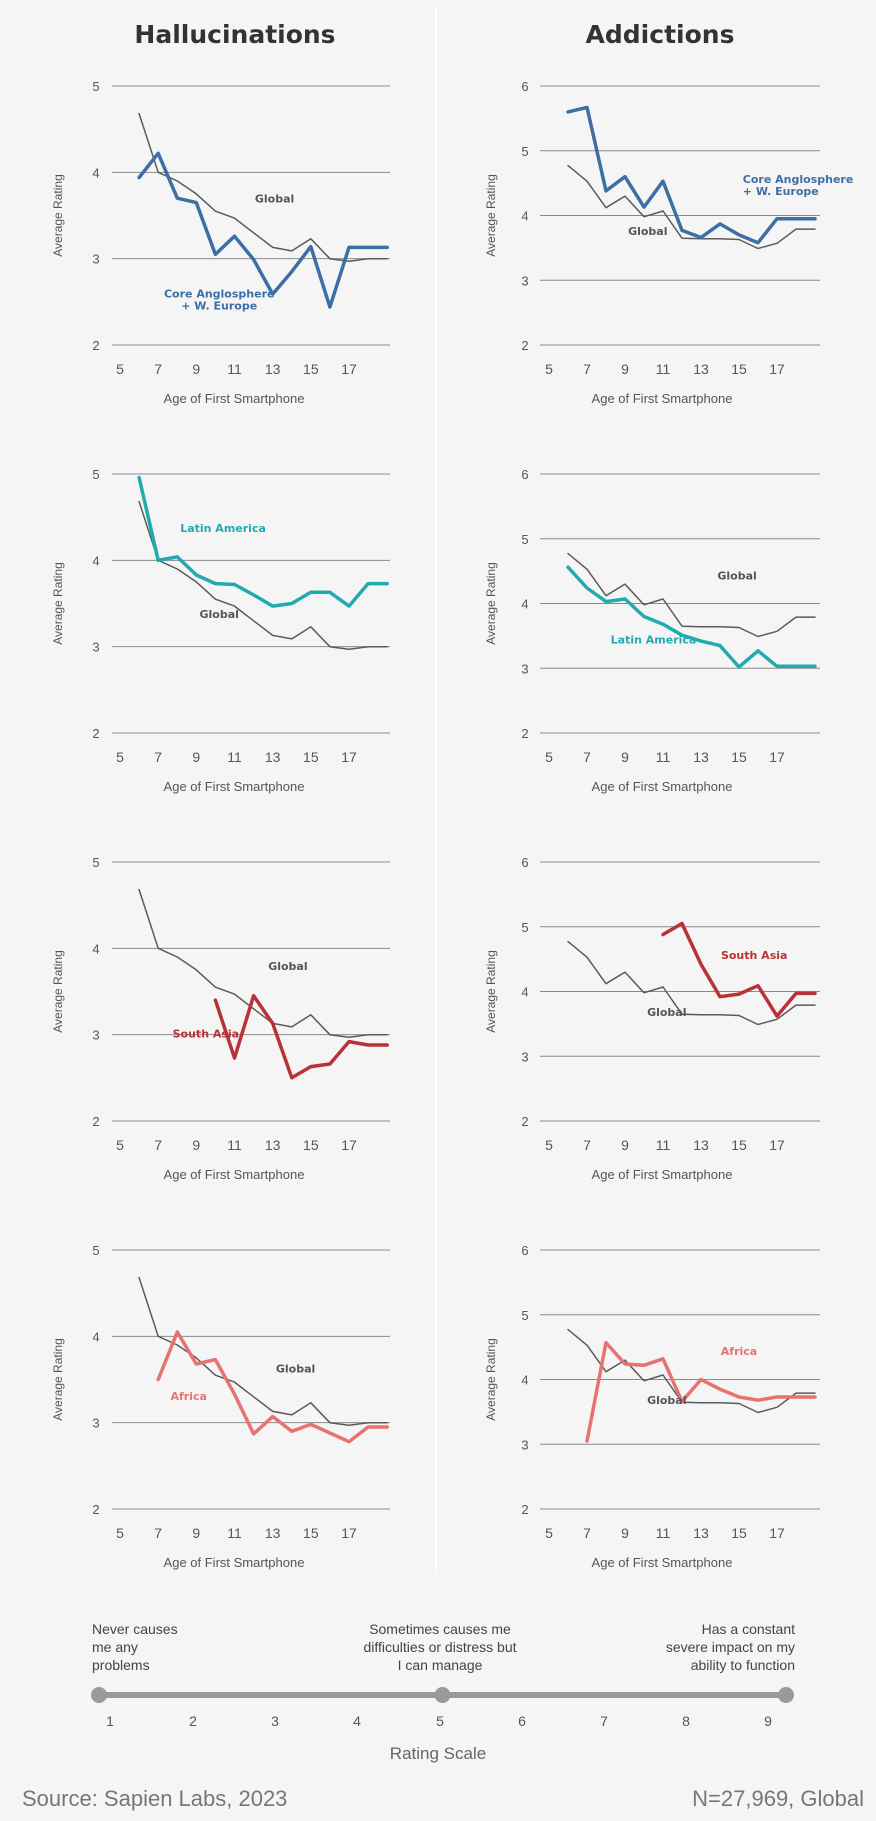 Image resolution: width=876 pixels, height=1821 pixels. I want to click on rating-scale-tick: 7, so click(604, 1721).